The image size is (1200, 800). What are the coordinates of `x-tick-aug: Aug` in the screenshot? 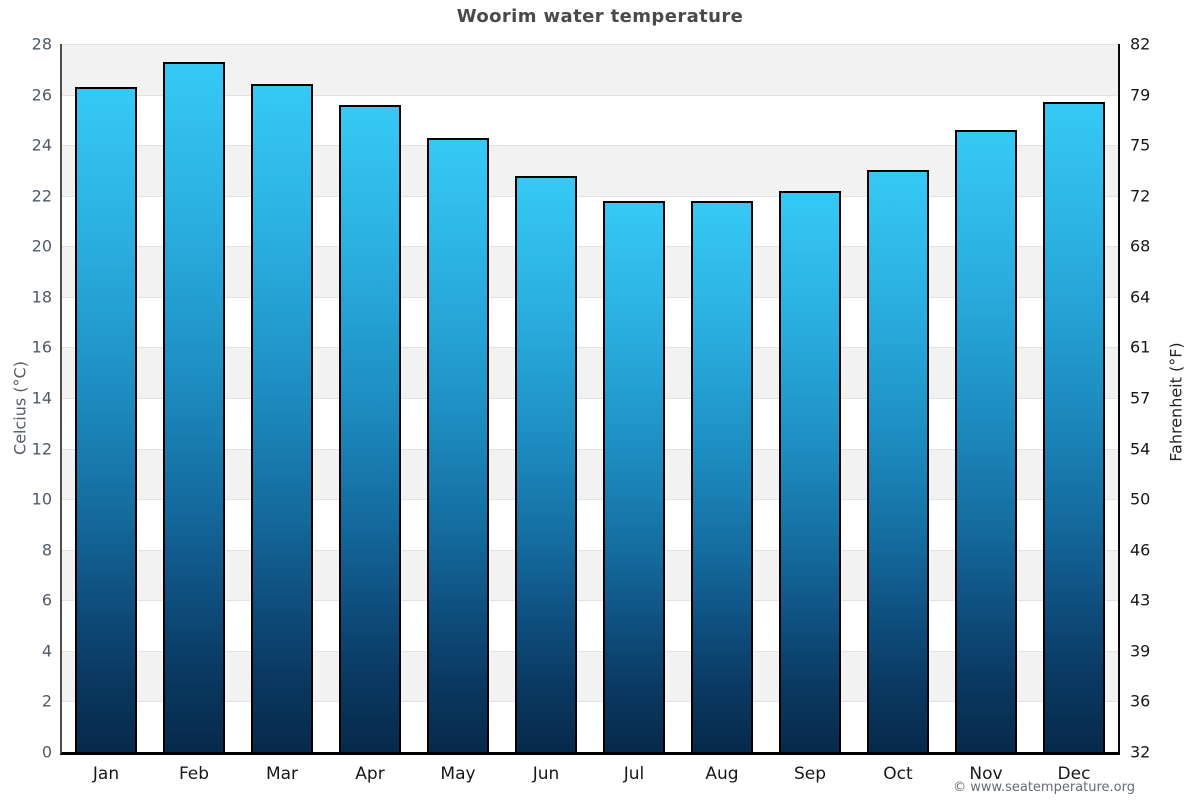 It's located at (722, 774).